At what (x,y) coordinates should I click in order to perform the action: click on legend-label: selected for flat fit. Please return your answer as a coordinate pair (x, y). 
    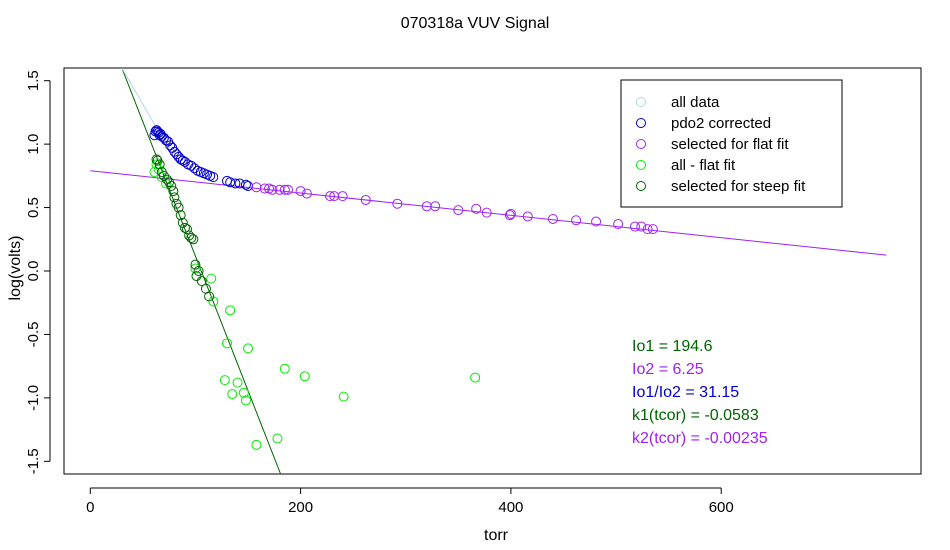
    Looking at the image, I should click on (730, 144).